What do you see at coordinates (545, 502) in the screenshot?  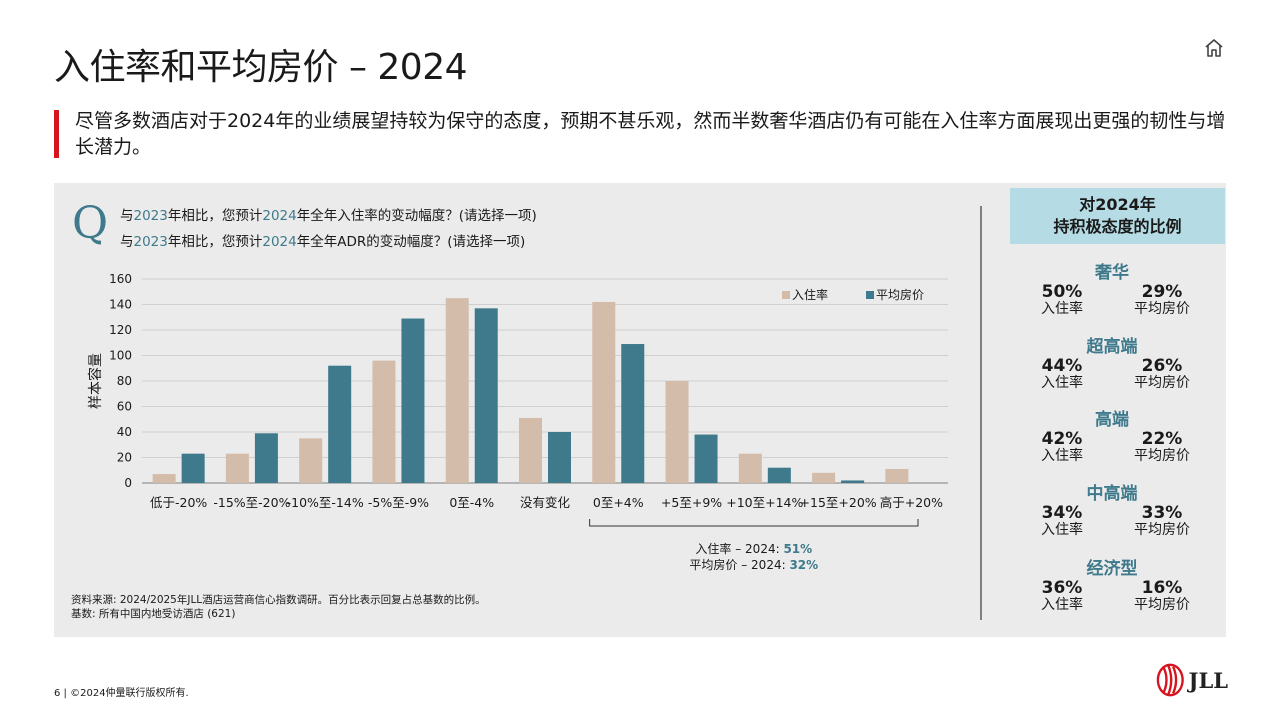 I see `x-tick-label: 没有变化` at bounding box center [545, 502].